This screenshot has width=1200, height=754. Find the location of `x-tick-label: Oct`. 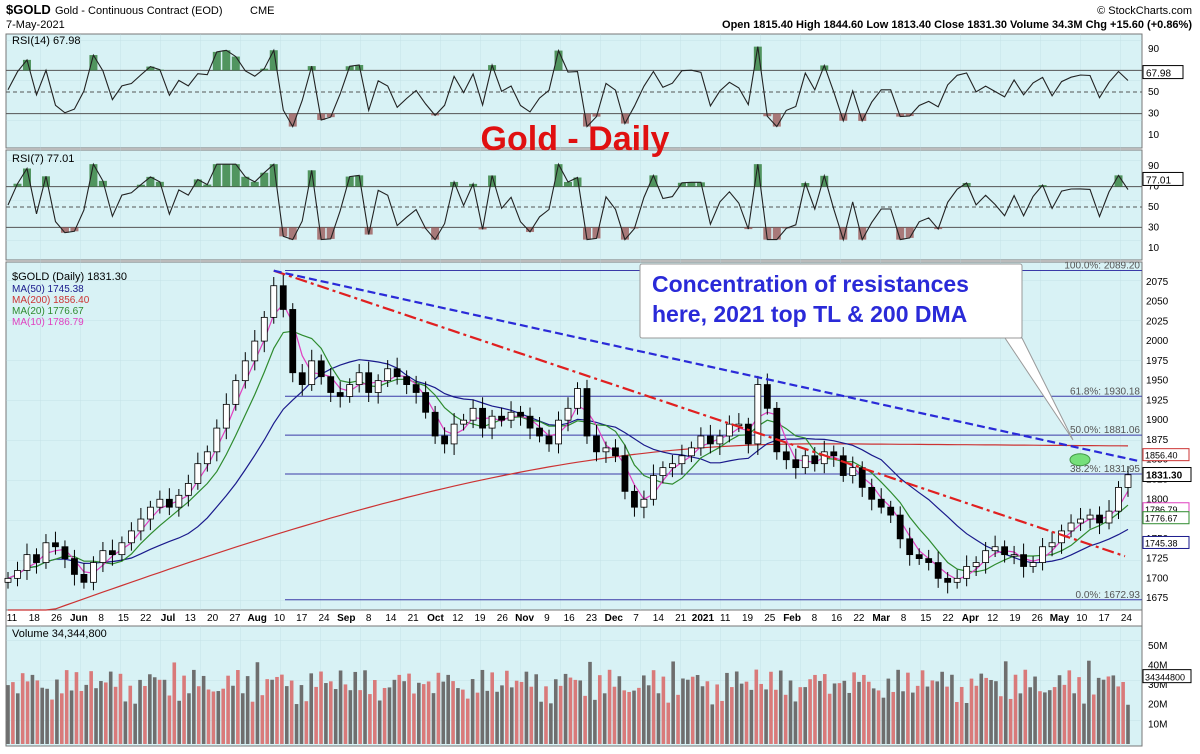

x-tick-label: Oct is located at coordinates (435, 618).